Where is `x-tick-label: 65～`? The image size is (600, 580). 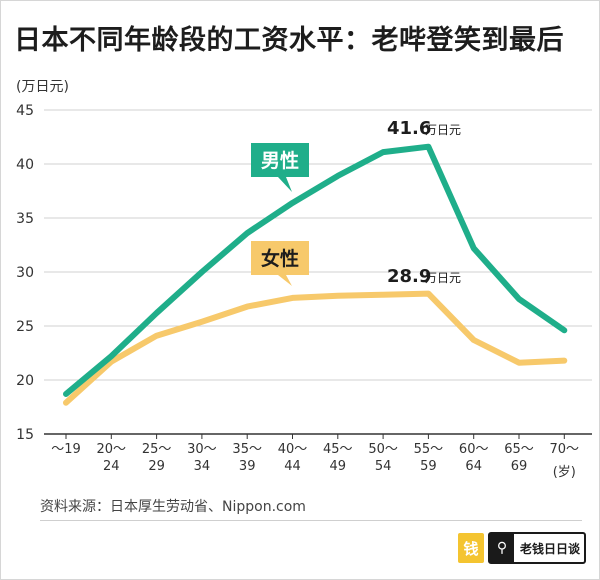
x-tick-label: 65～ is located at coordinates (519, 449).